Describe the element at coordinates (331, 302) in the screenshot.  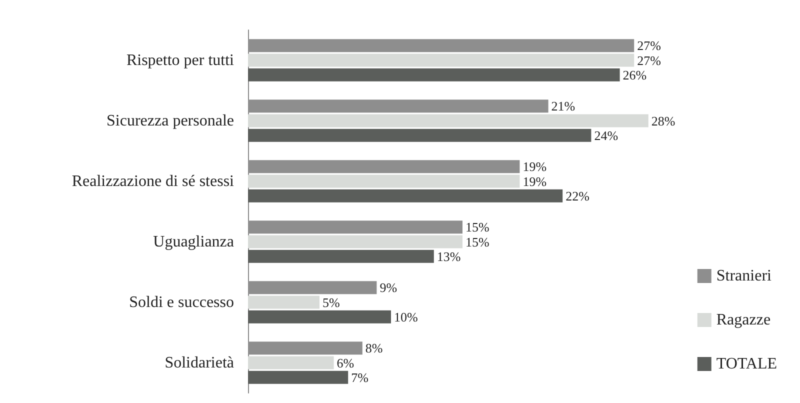
I see `data-label: 5%` at that location.